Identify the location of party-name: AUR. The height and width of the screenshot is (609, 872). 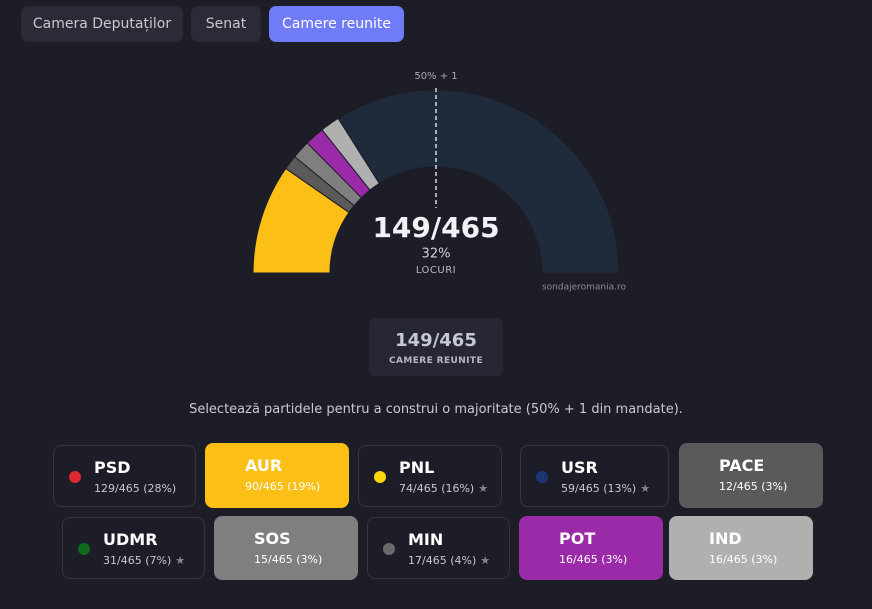
(264, 465).